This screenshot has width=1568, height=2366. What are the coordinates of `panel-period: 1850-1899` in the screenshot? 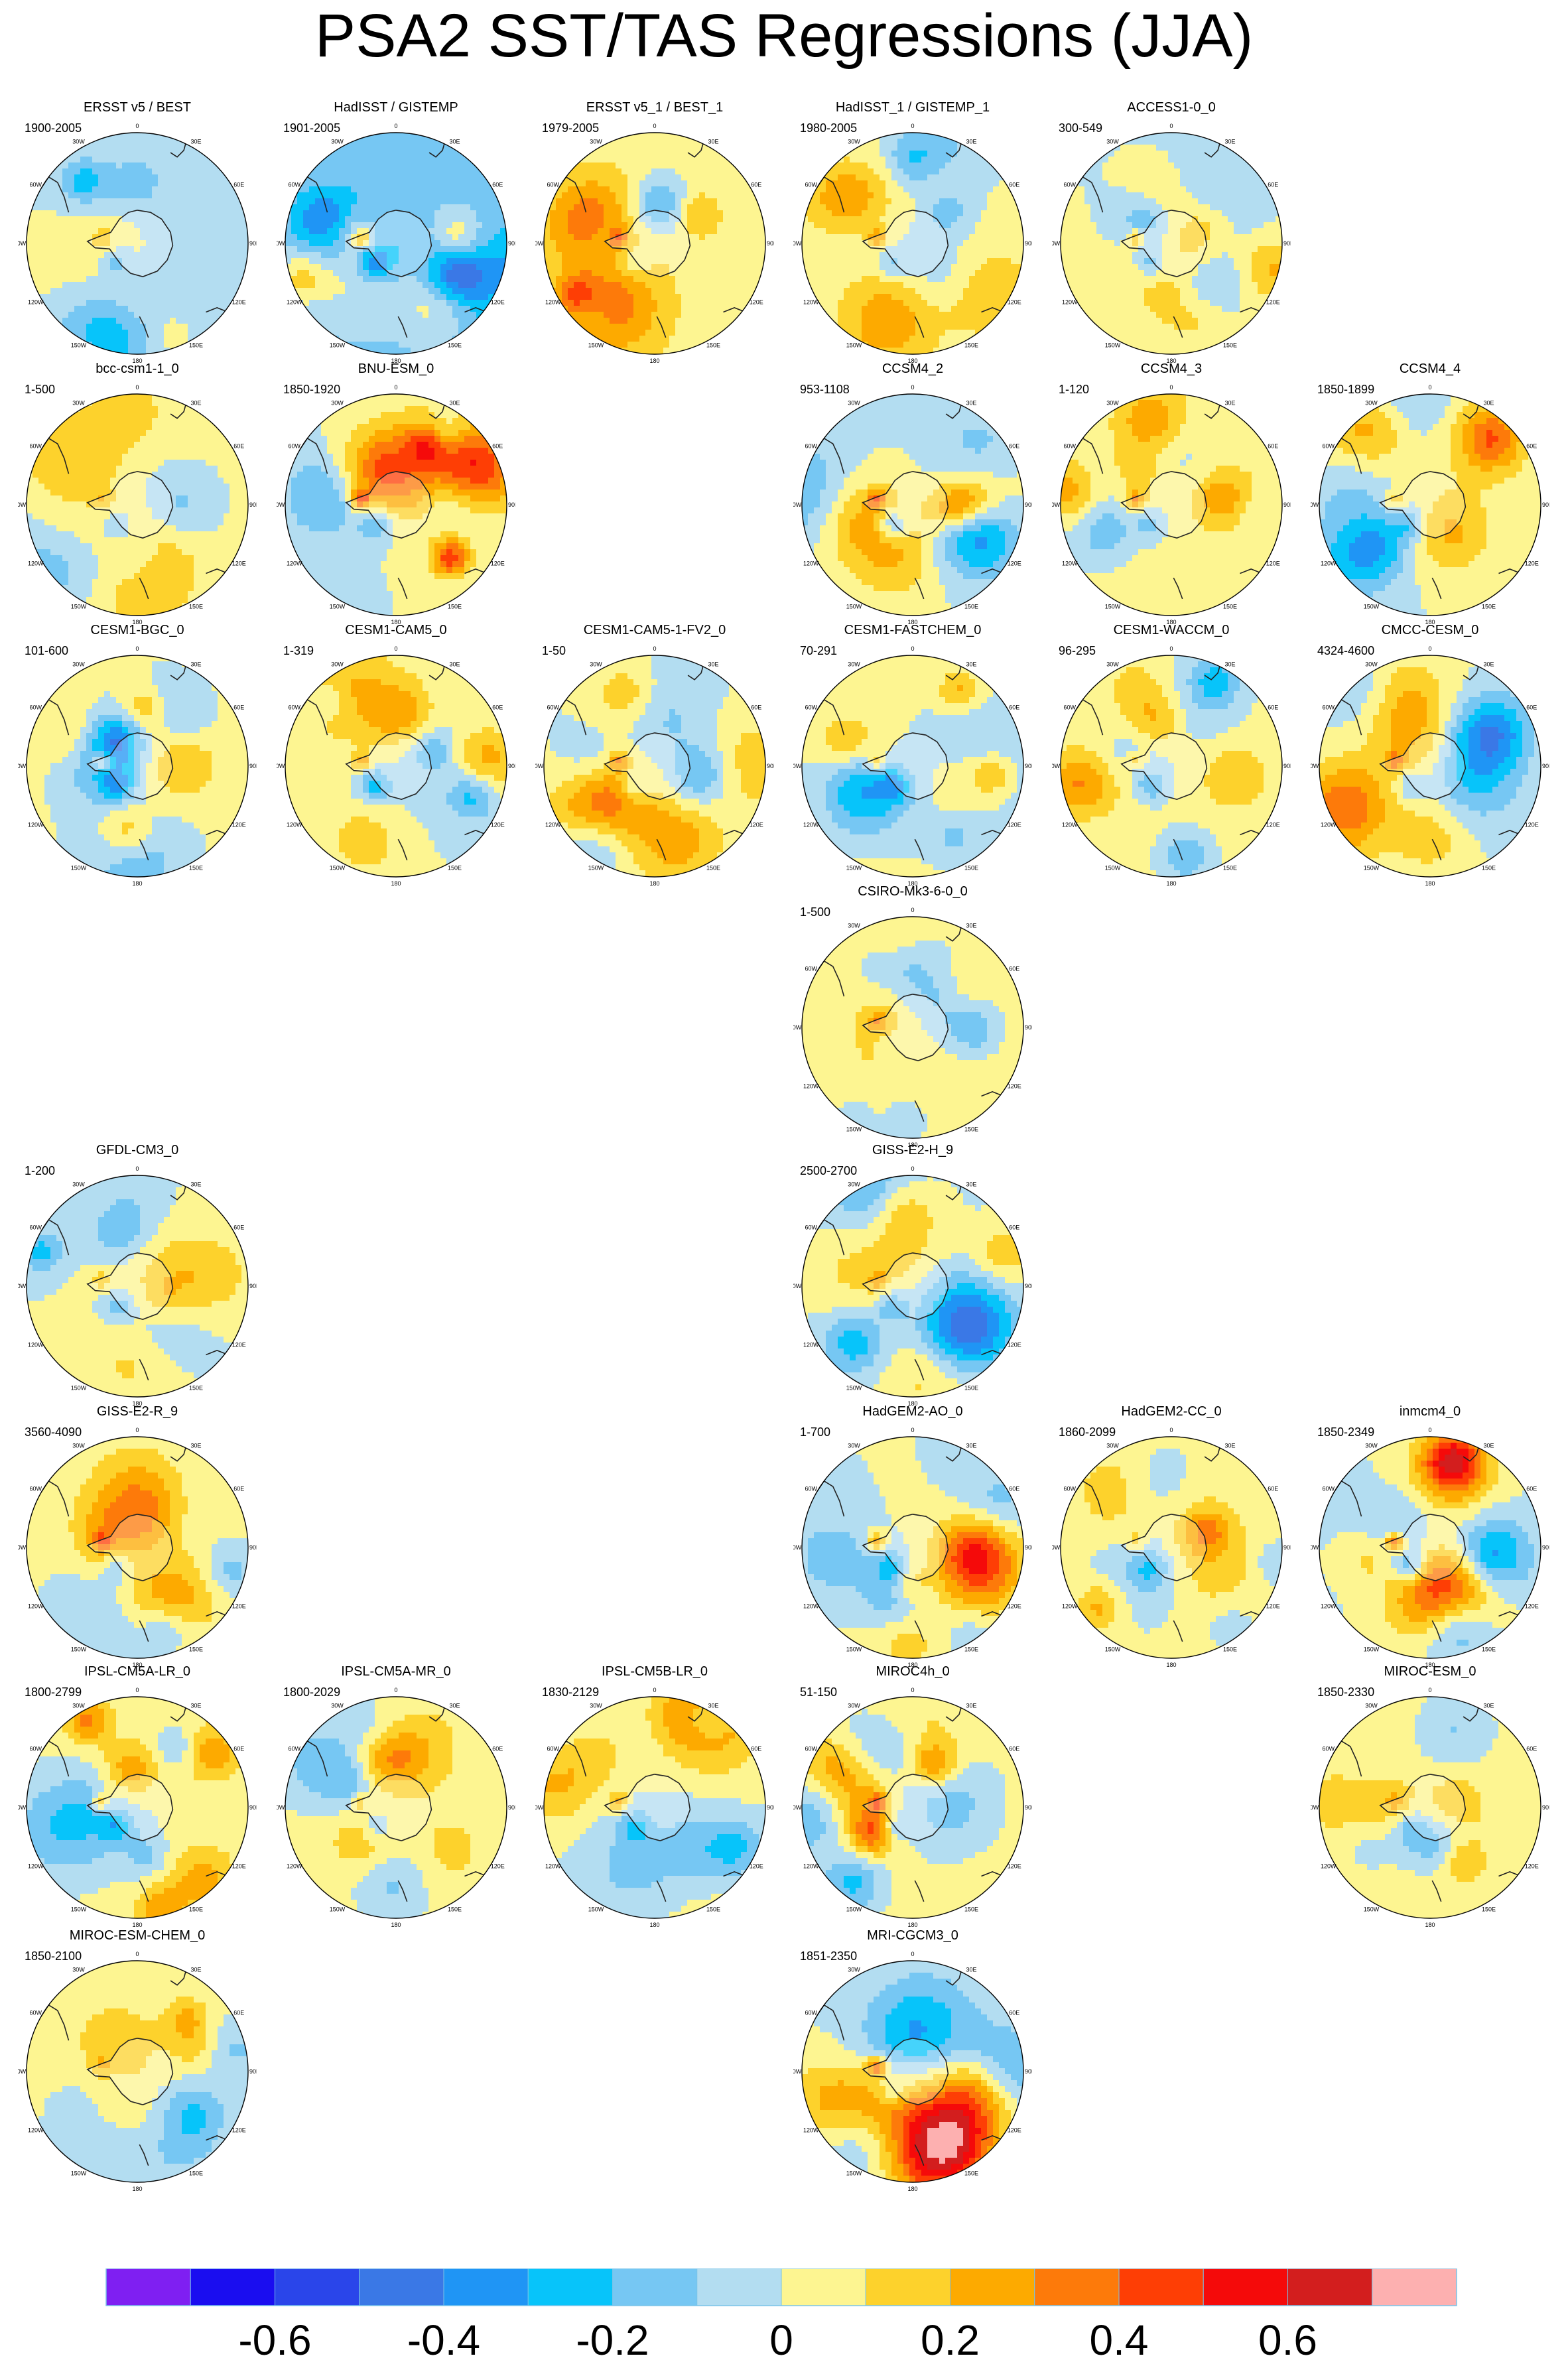 It's located at (1345, 390).